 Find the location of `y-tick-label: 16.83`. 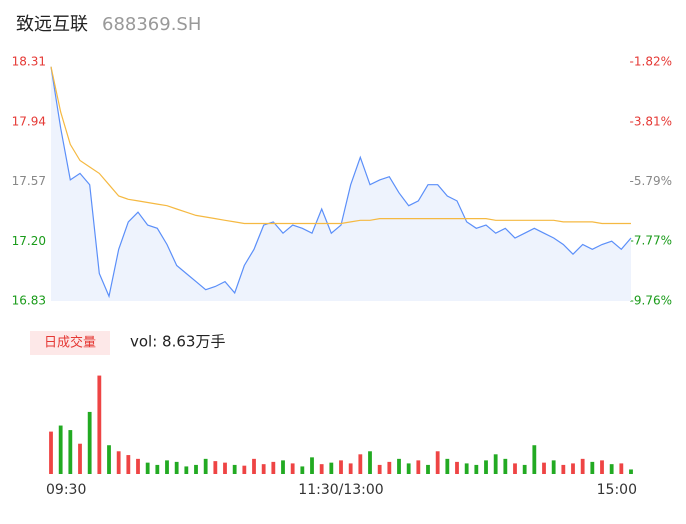

y-tick-label: 16.83 is located at coordinates (29, 301).